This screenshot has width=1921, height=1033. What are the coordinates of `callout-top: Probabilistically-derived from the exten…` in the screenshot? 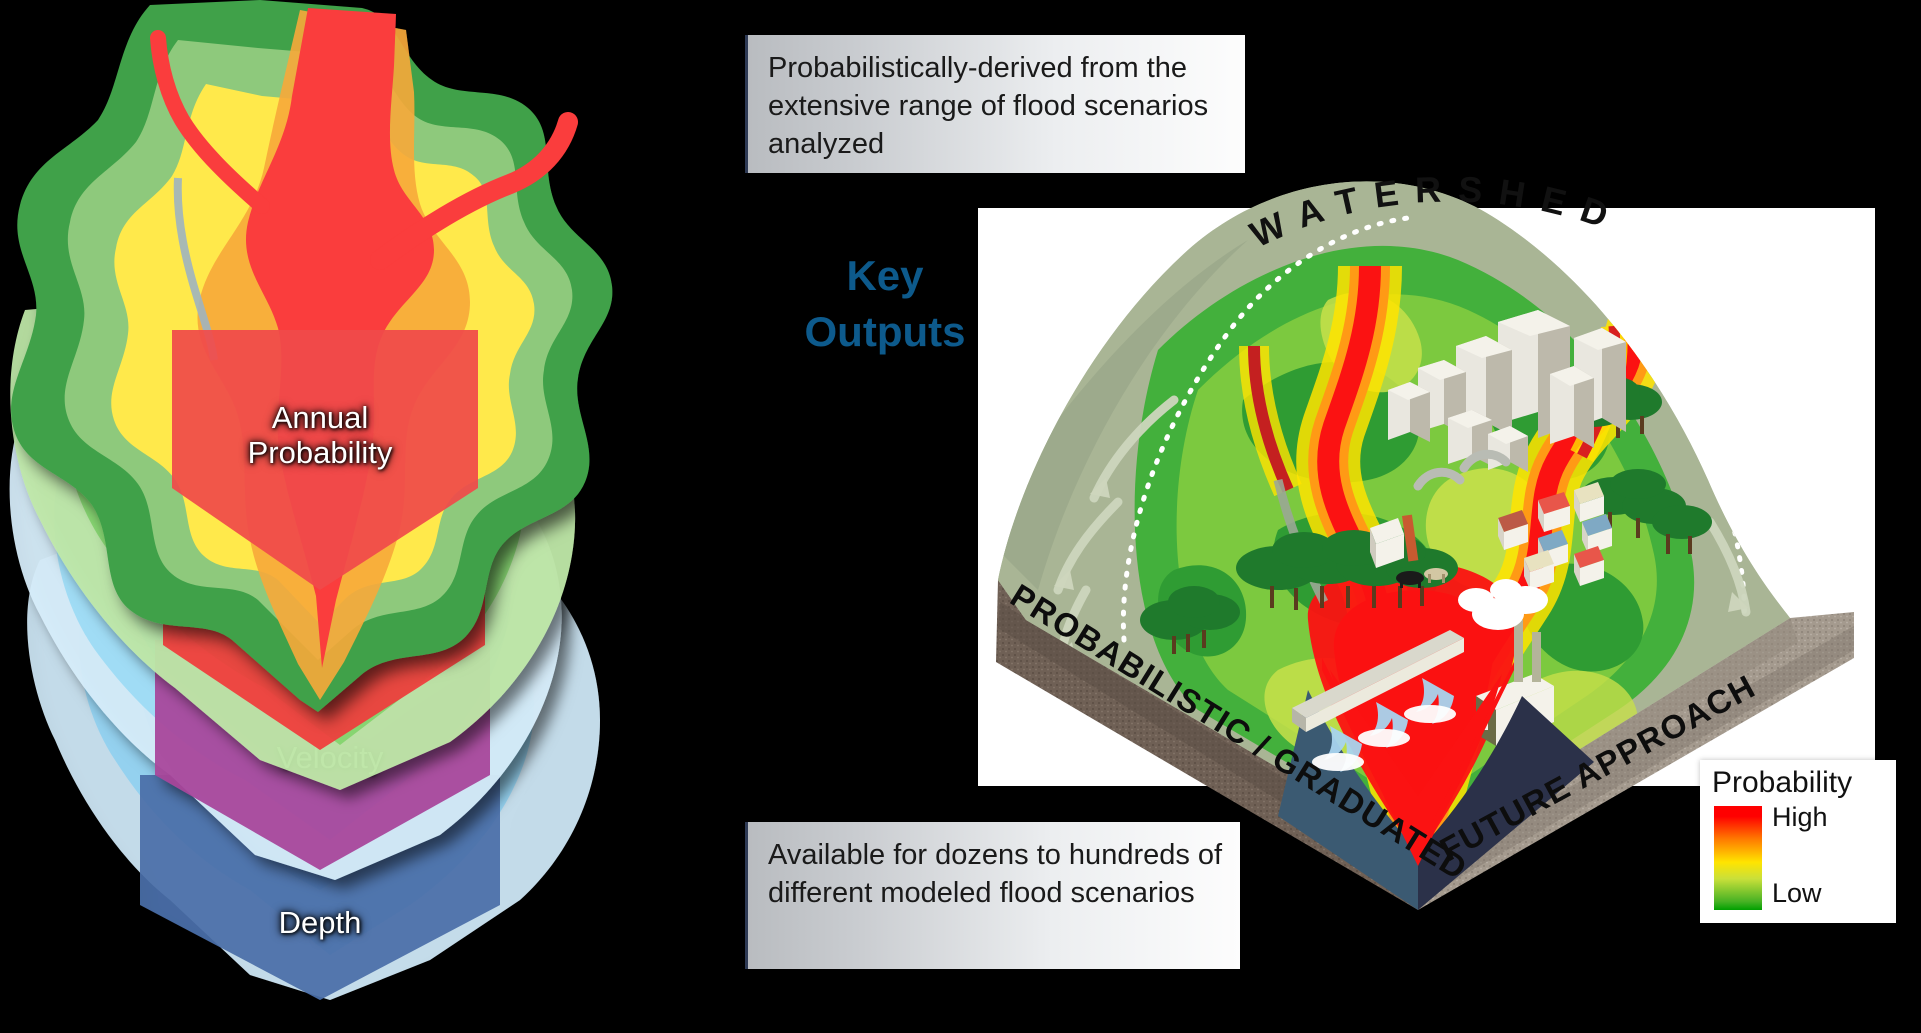 It's located at (995, 104).